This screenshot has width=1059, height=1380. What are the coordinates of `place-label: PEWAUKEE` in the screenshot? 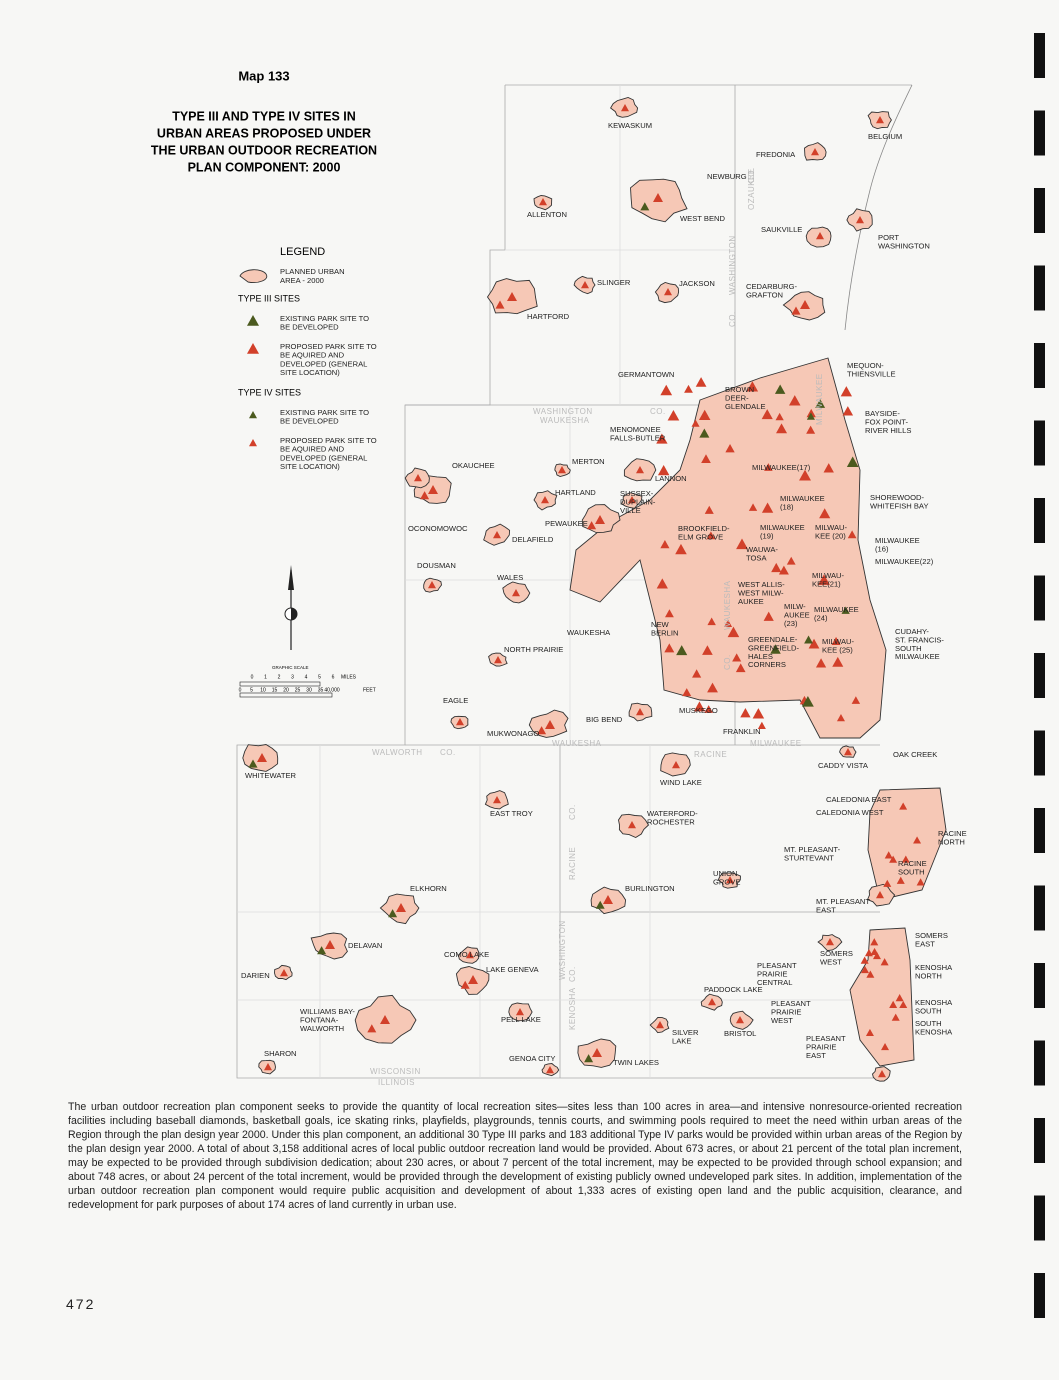 It's located at (566, 523).